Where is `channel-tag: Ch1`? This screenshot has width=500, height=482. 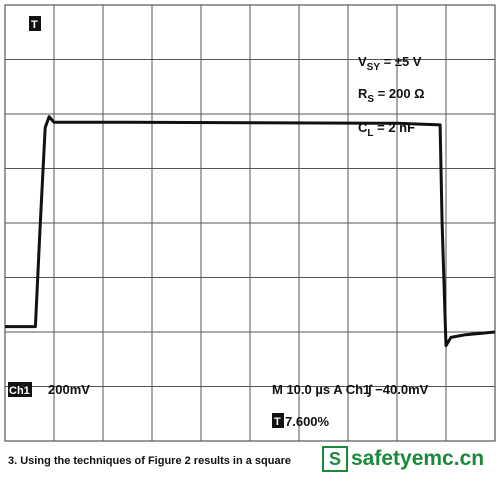 channel-tag: Ch1 is located at coordinates (19, 391).